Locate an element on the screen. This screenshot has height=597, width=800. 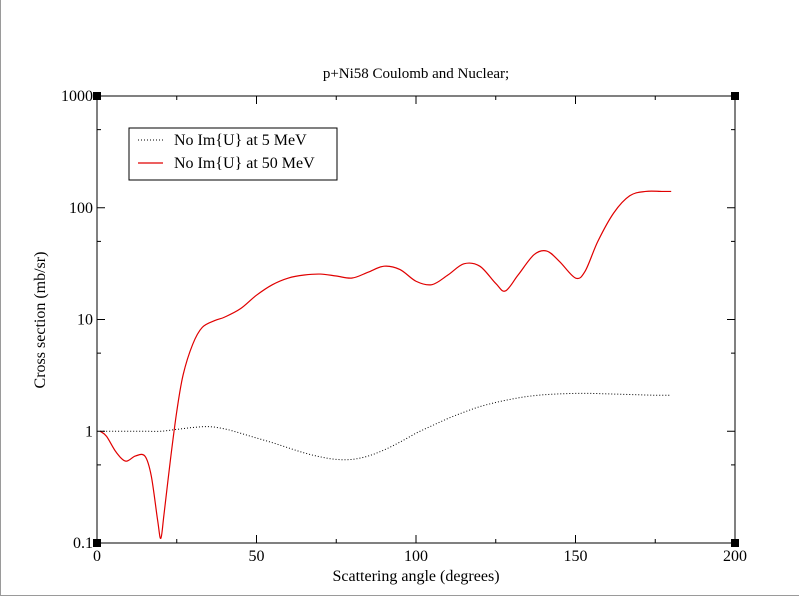
y-tick-label: 100 is located at coordinates (81, 208).